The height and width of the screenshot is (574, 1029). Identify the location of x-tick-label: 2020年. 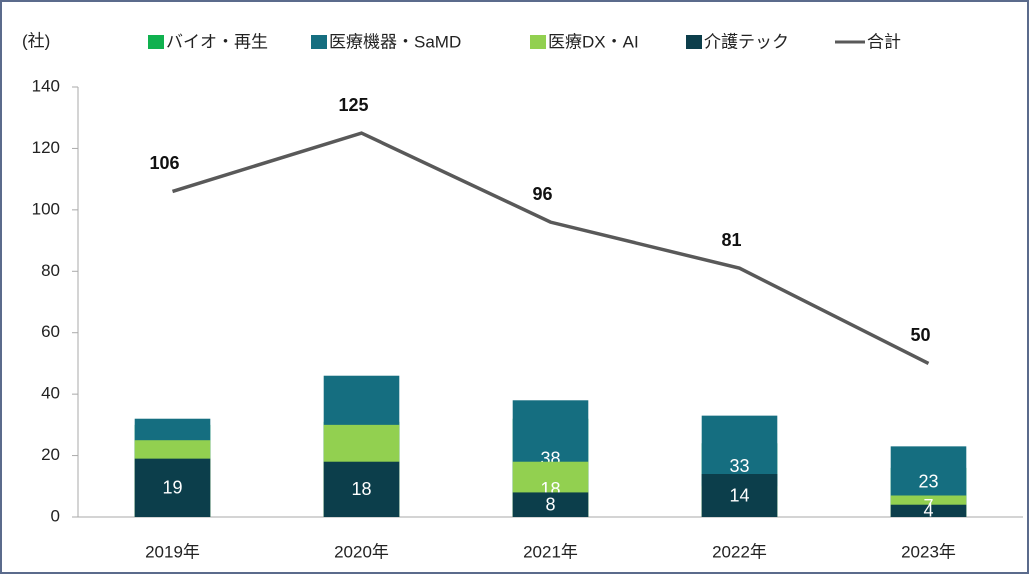
(361, 551).